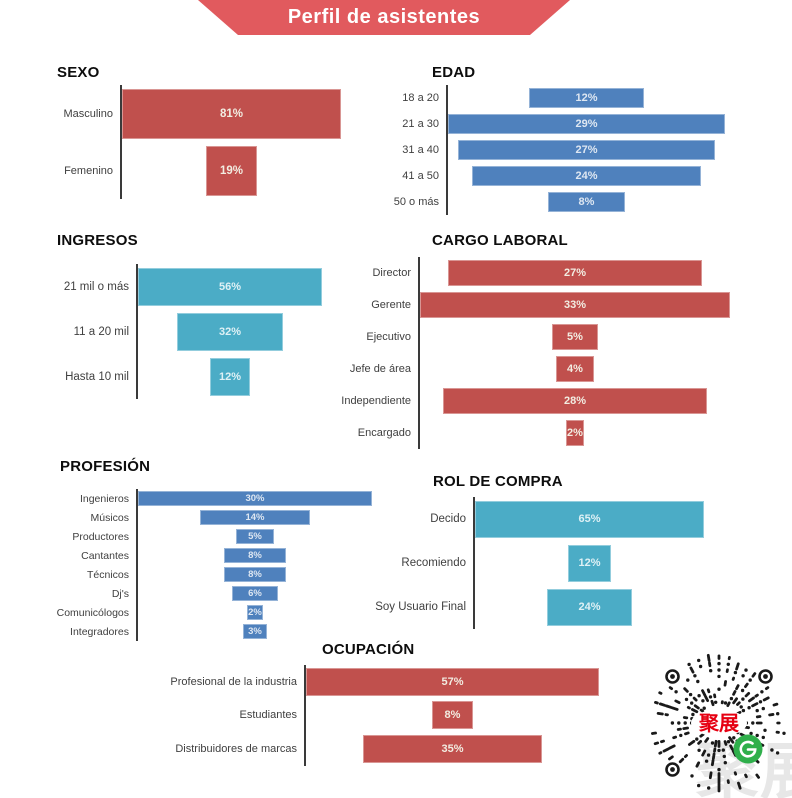  What do you see at coordinates (255, 517) in the screenshot?
I see `bar: 14%` at bounding box center [255, 517].